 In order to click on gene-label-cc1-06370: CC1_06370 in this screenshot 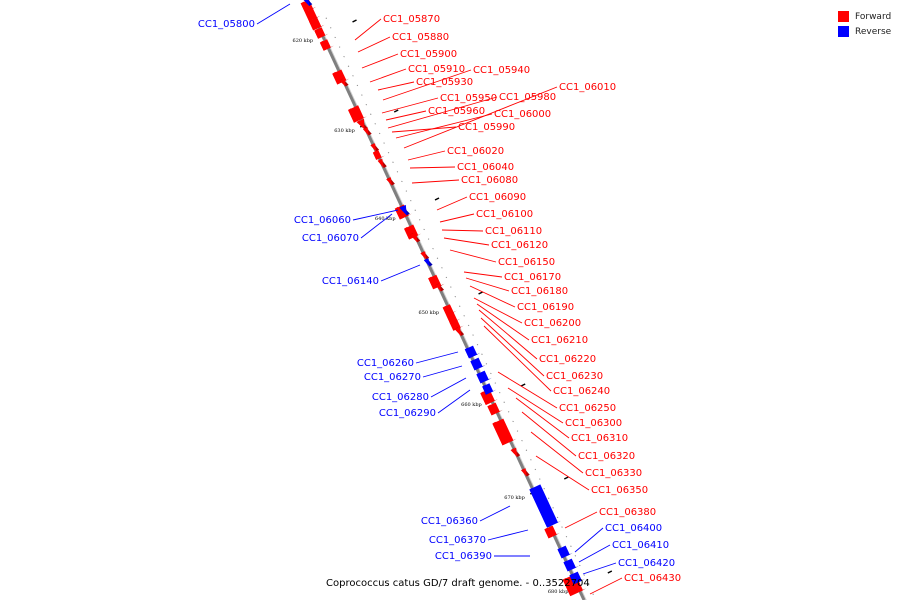, I will do `click(457, 540)`.